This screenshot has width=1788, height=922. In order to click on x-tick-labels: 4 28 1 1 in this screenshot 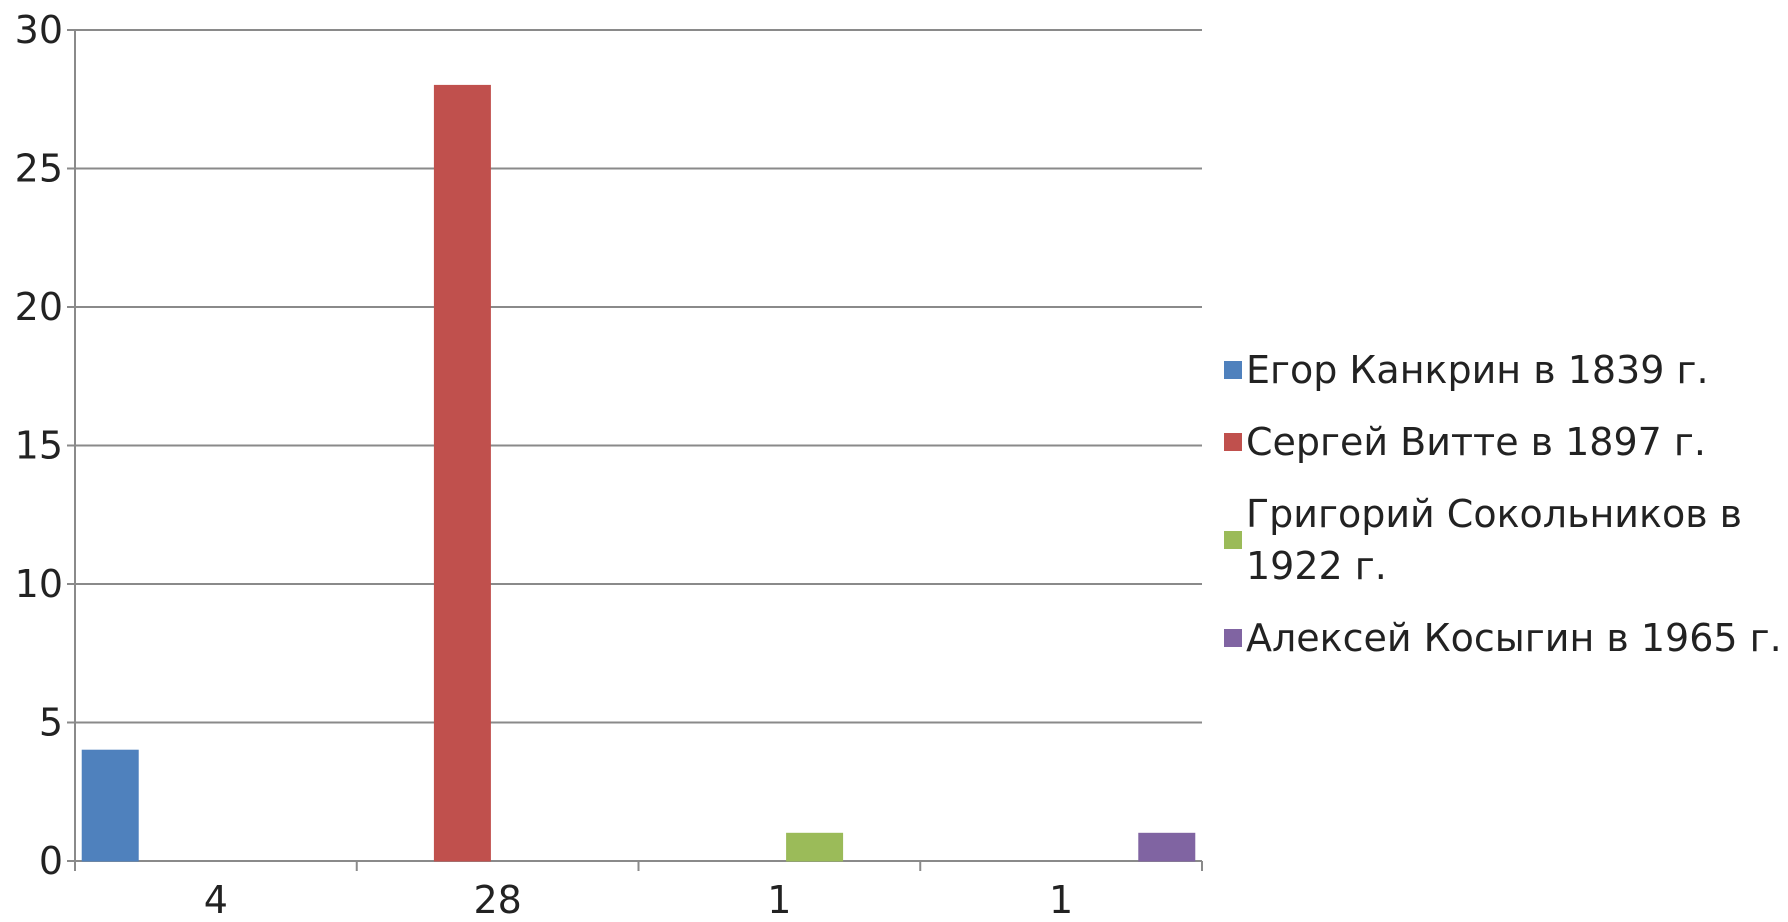, I will do `click(638, 900)`.